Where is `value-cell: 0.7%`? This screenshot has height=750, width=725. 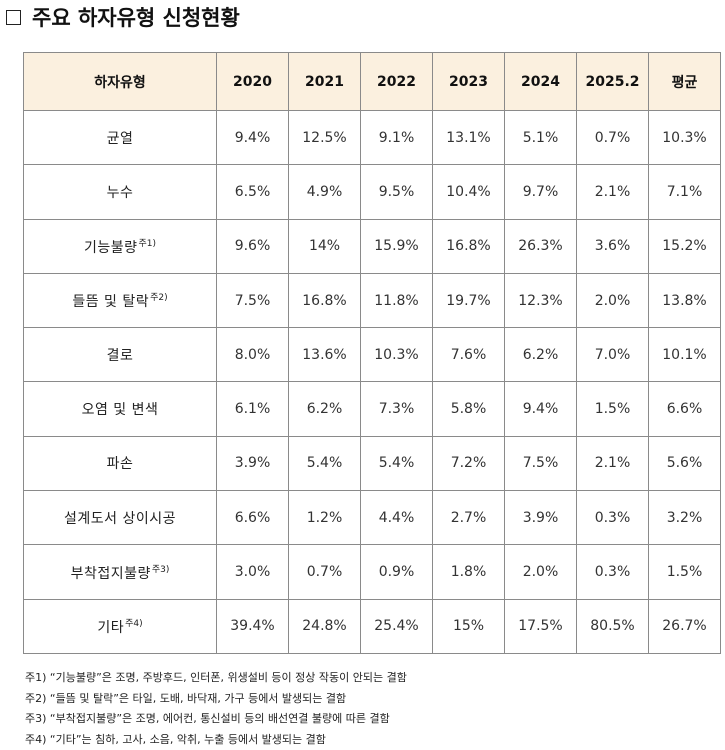 value-cell: 0.7% is located at coordinates (325, 572).